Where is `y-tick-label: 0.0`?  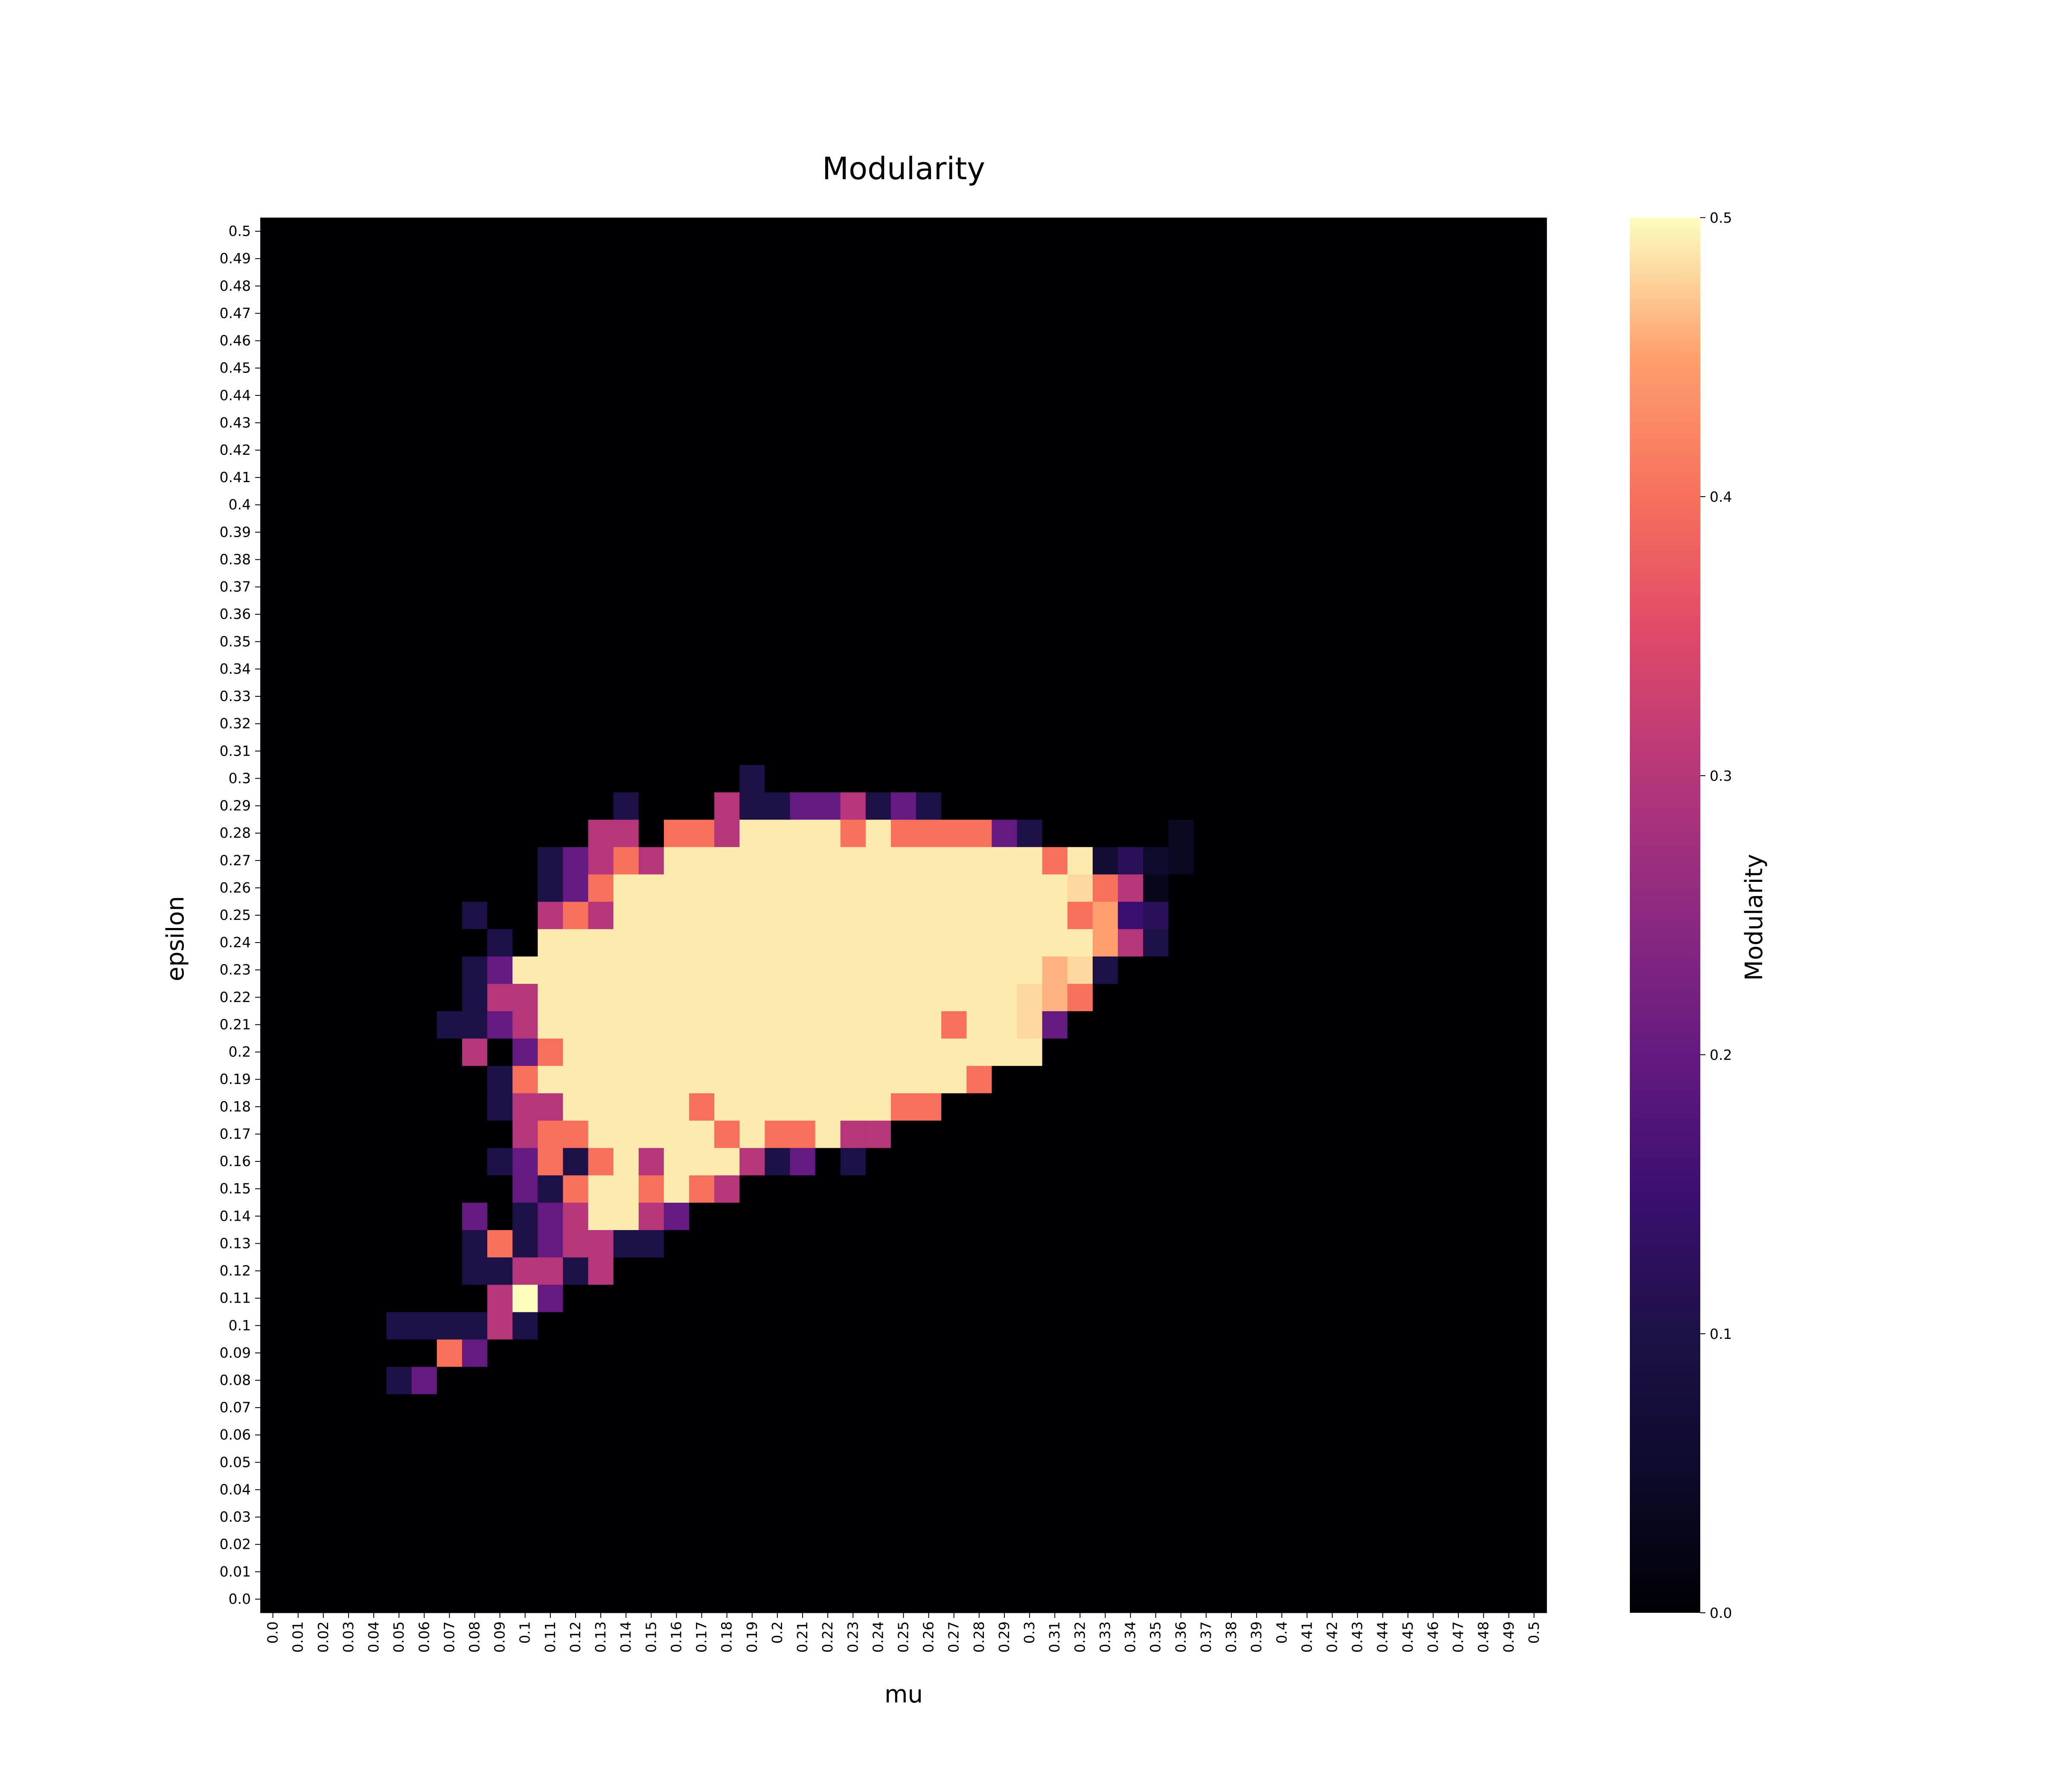 y-tick-label: 0.0 is located at coordinates (240, 1599).